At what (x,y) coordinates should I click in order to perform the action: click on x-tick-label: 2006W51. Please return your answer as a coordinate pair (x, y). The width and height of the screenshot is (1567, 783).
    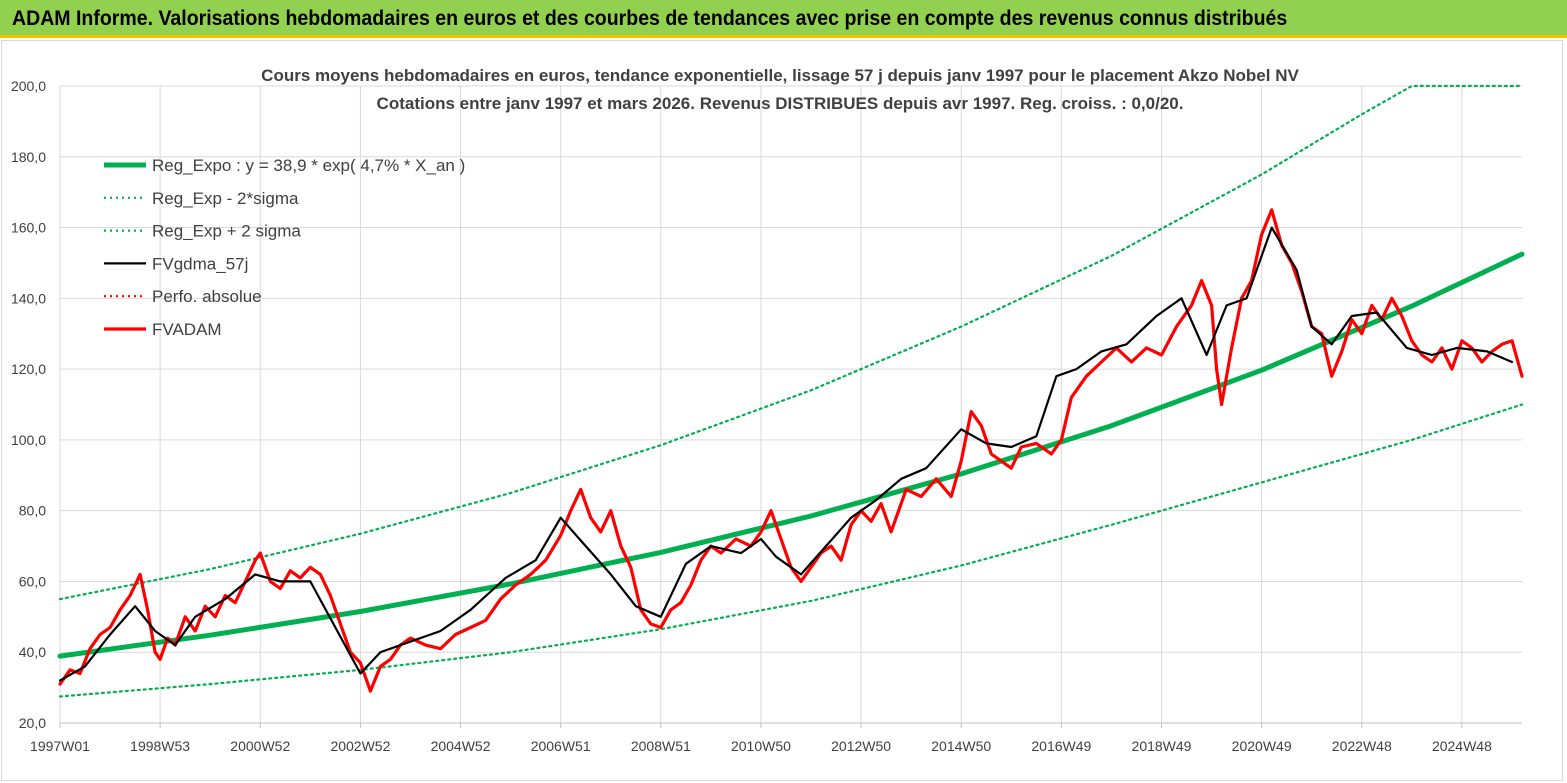
    Looking at the image, I should click on (561, 746).